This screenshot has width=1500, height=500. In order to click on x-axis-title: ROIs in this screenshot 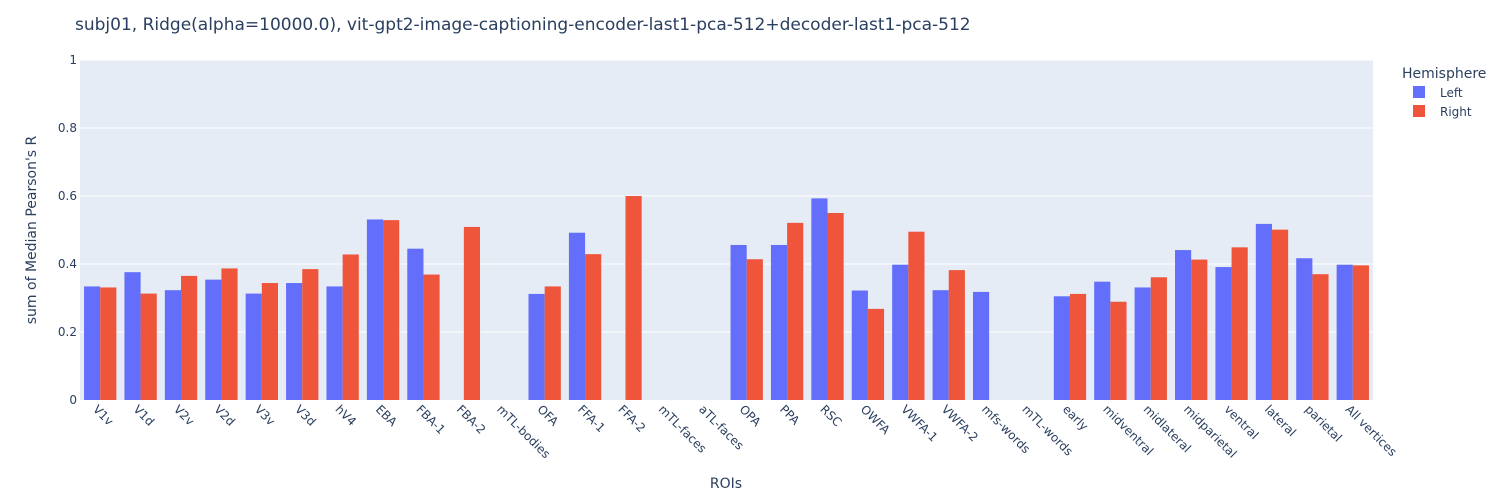, I will do `click(726, 484)`.